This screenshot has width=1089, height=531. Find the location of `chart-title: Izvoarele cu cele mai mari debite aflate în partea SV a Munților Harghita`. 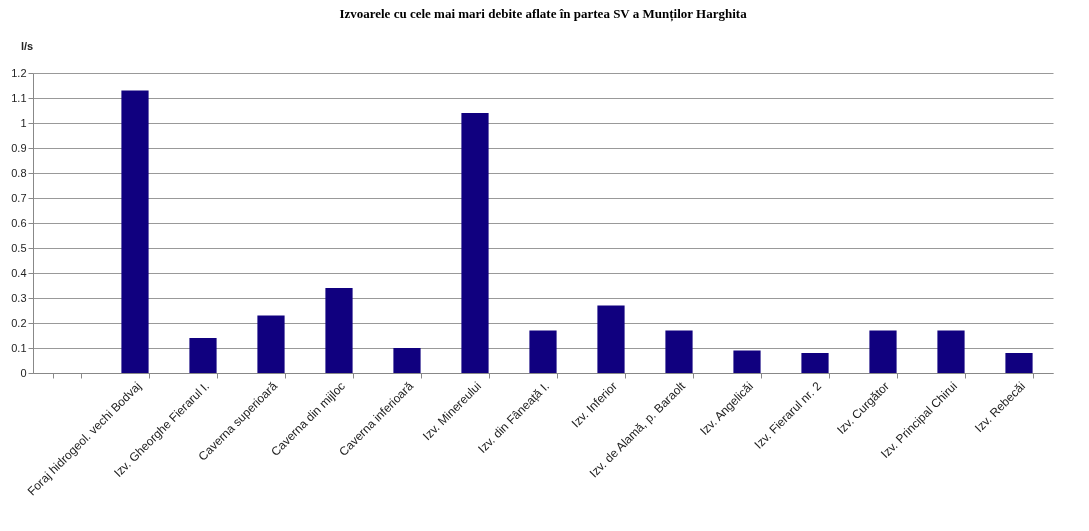

chart-title: Izvoarele cu cele mai mari debite aflate în partea SV a Munților Harghita is located at coordinates (543, 14).